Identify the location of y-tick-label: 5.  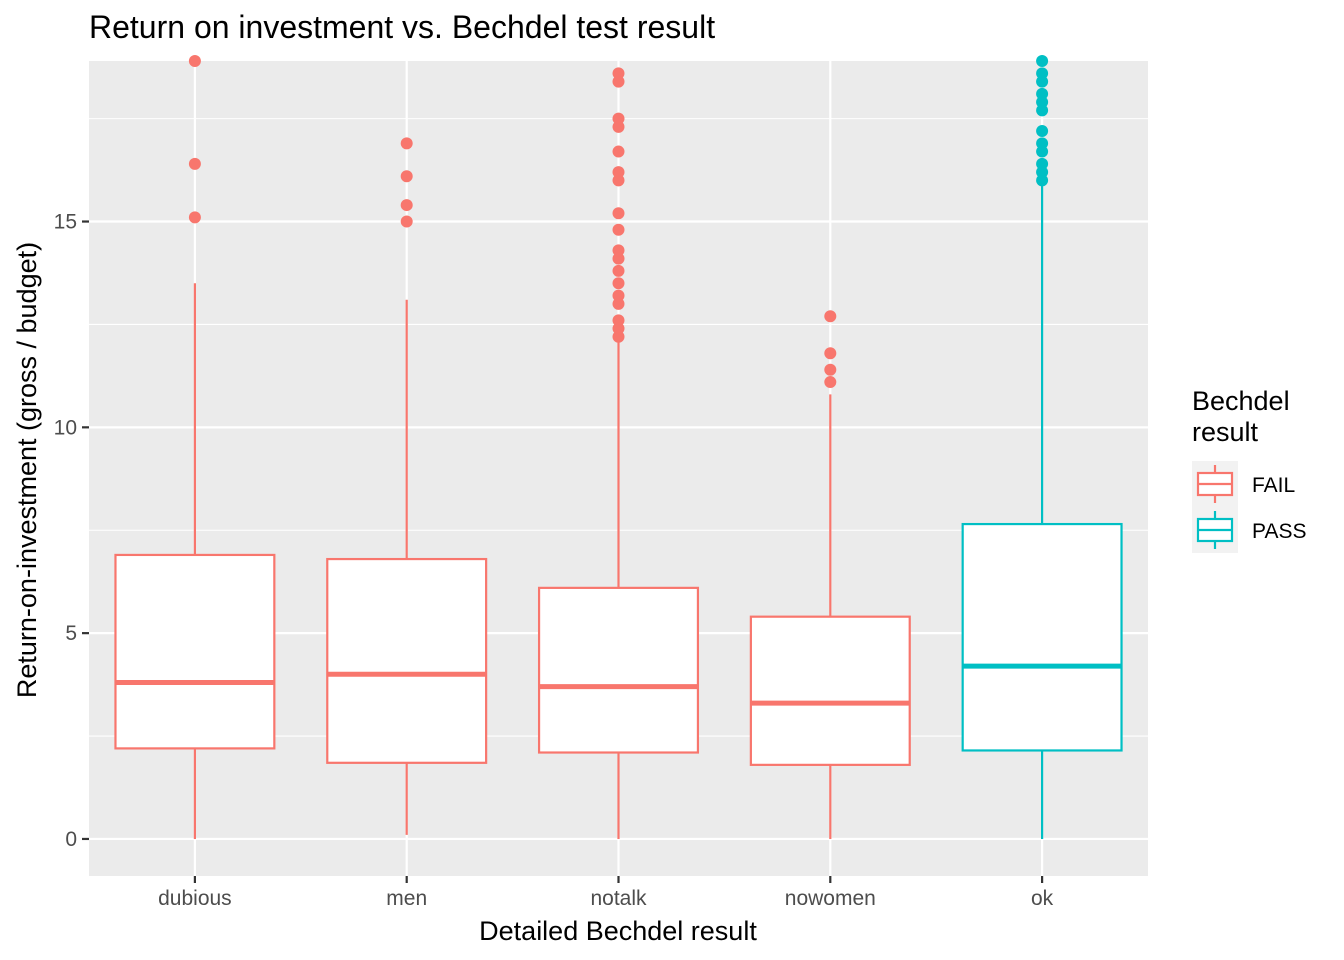
(71, 633).